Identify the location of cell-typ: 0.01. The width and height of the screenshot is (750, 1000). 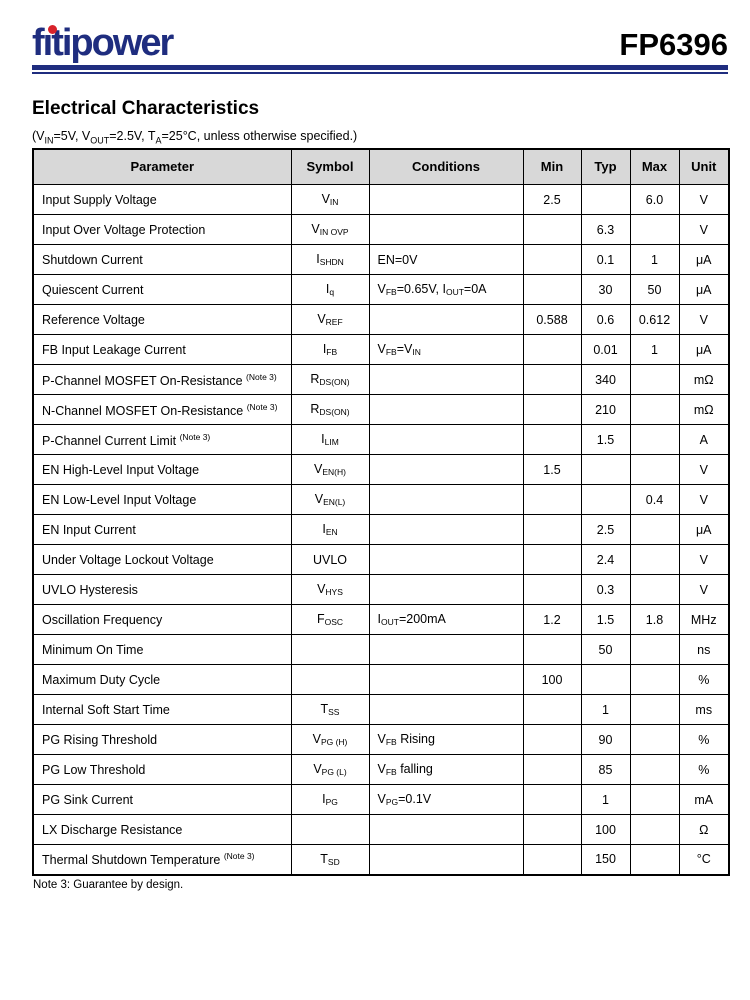
(605, 349).